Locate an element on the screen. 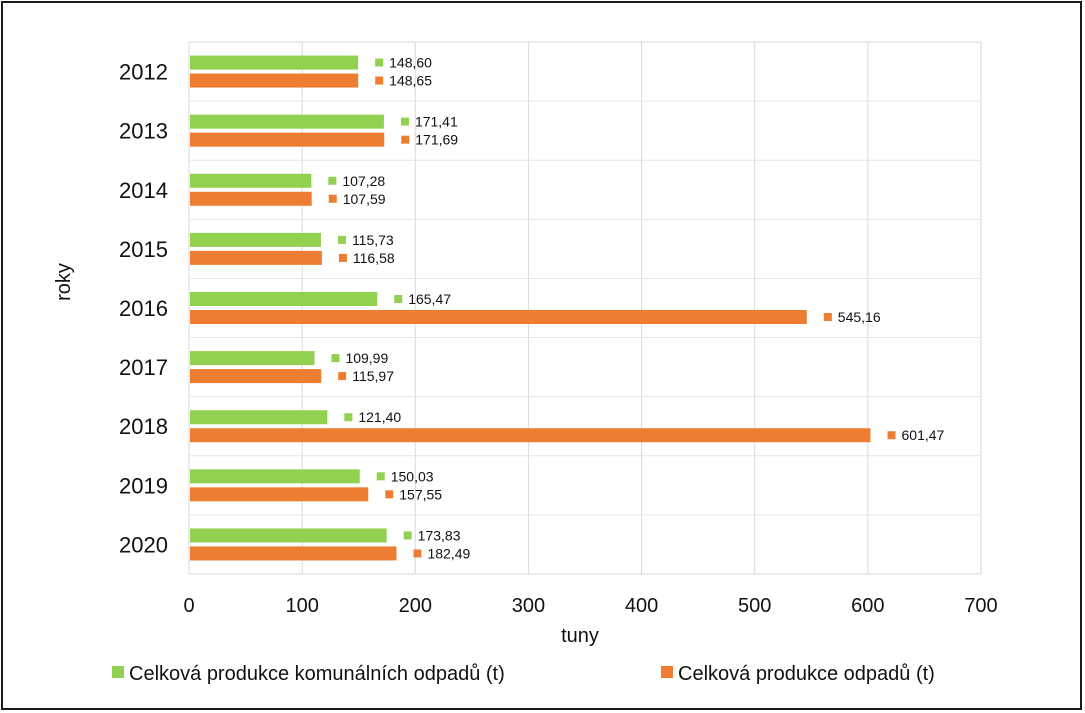  data-label-2012-series-1: 148,60 is located at coordinates (410, 63).